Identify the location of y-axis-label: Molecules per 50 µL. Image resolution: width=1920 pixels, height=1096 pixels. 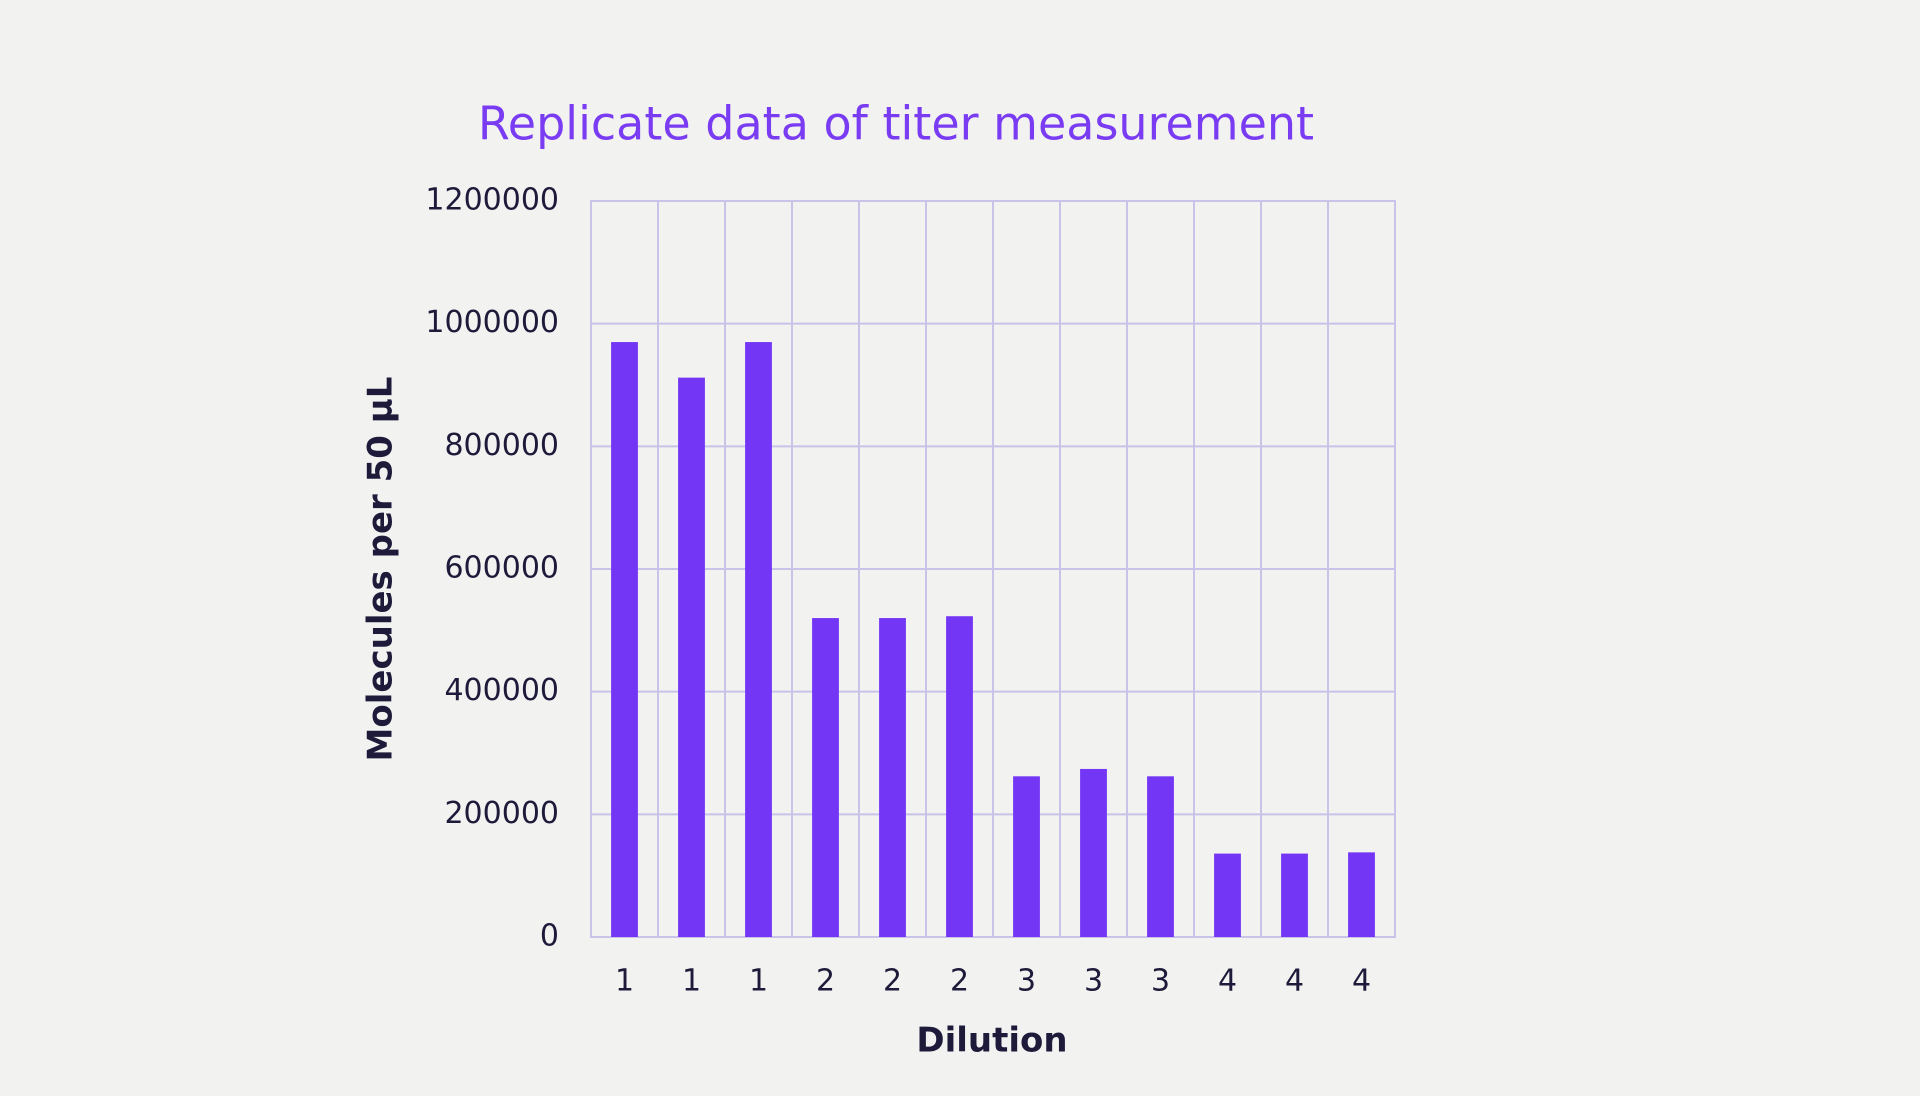
(381, 569).